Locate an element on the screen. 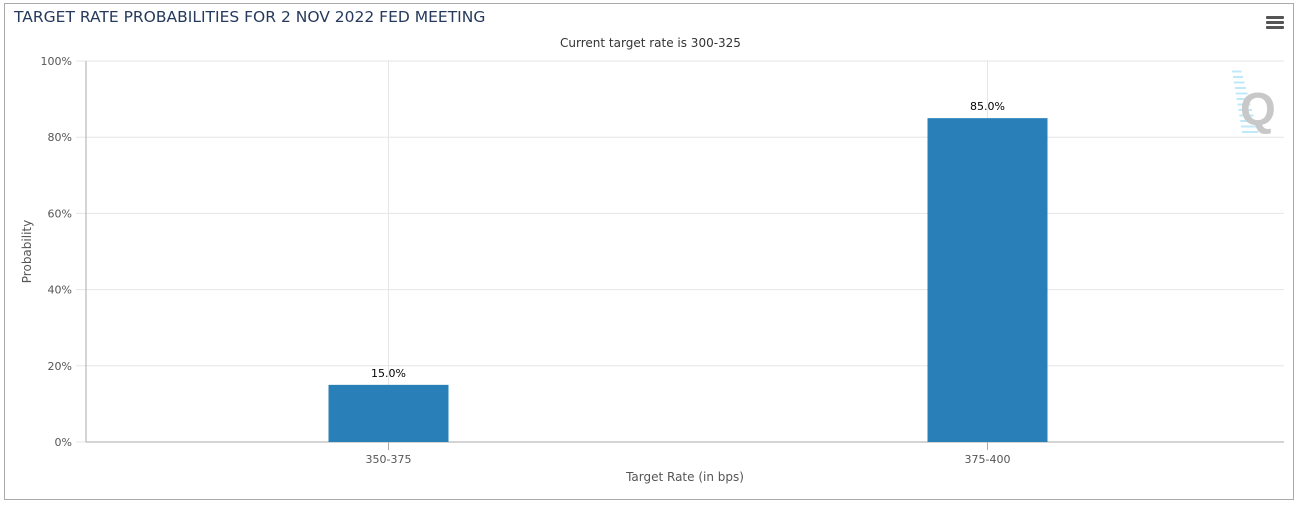 Image resolution: width=1301 pixels, height=505 pixels. y-axis-title: Probability is located at coordinates (27, 251).